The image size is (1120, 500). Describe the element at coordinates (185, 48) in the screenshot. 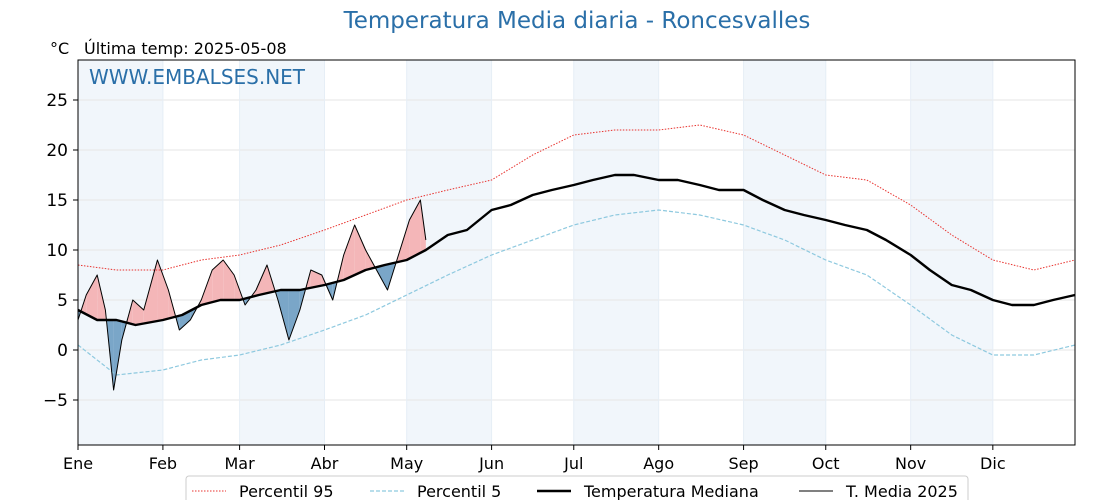

I see `last-temp-label: Última temp: 2025-05-08` at that location.